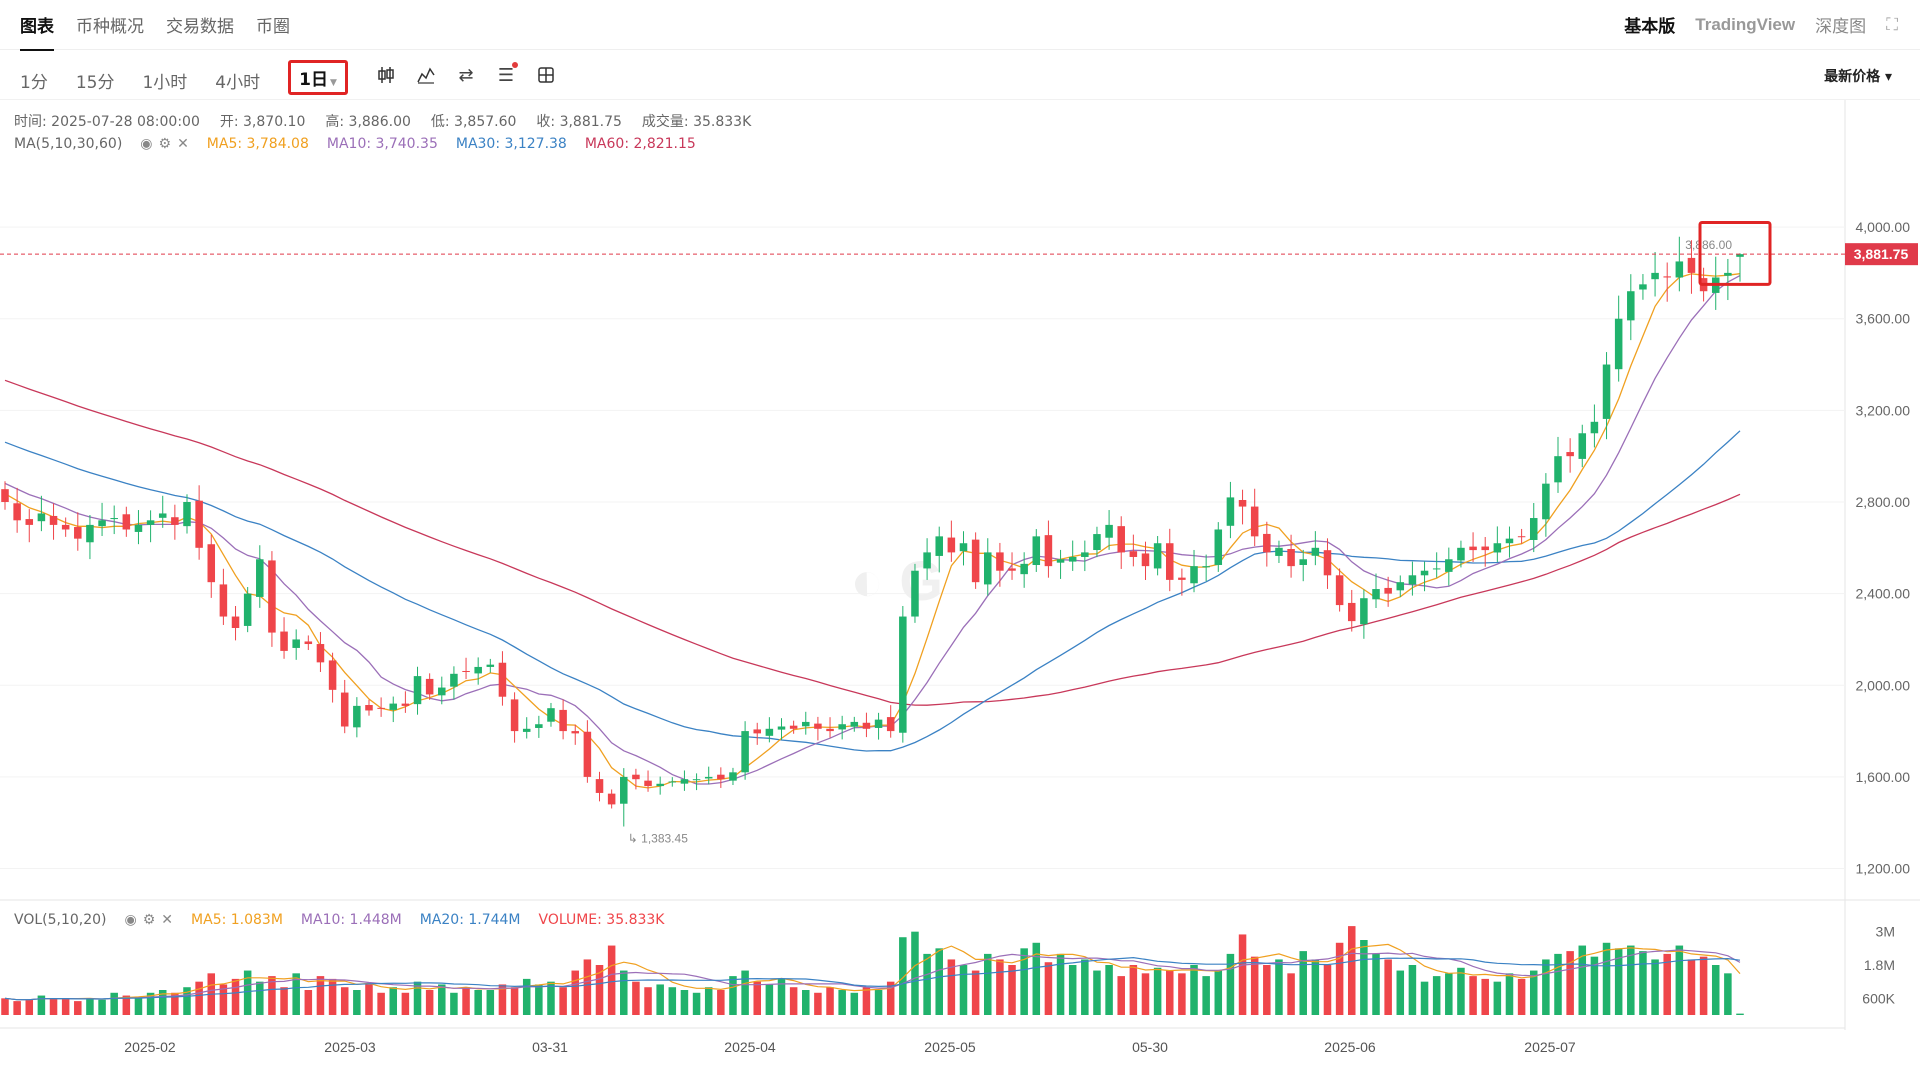  Describe the element at coordinates (658, 839) in the screenshot. I see `min-price-annotation: ↳ 1,383.45` at that location.